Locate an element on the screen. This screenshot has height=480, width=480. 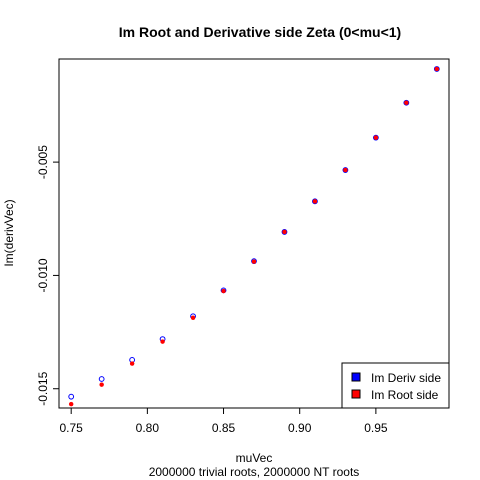
x-tick-label: 0.95 is located at coordinates (376, 428).